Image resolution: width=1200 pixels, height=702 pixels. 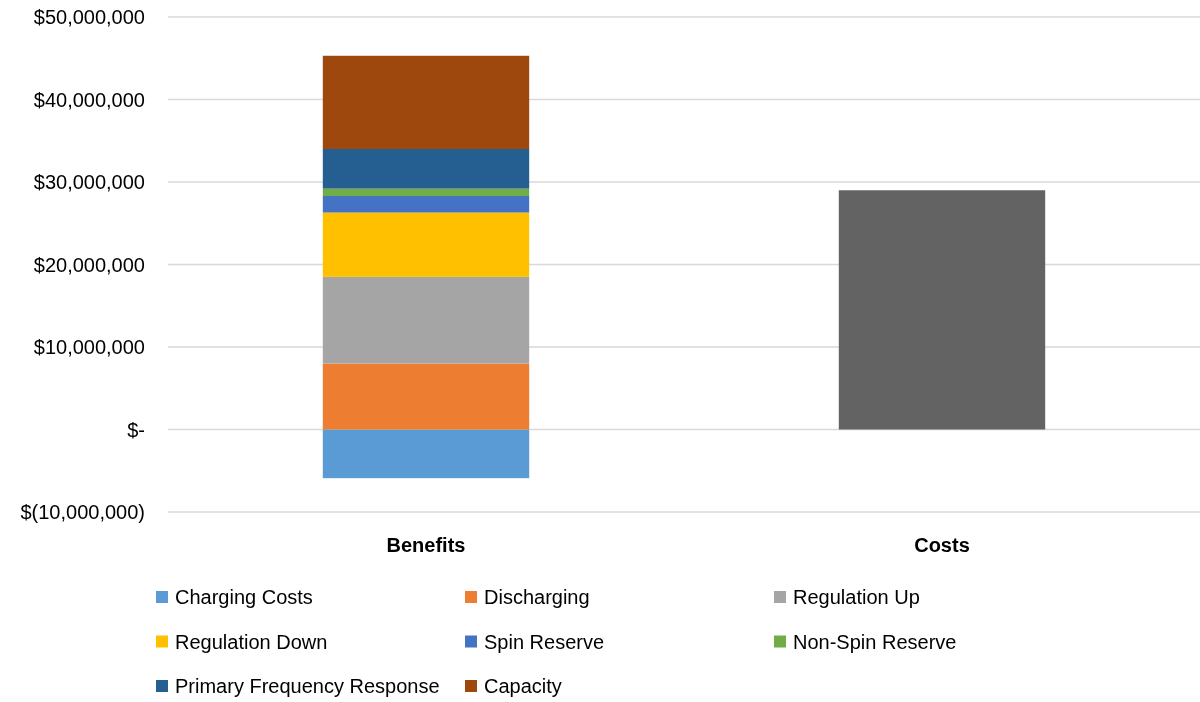 What do you see at coordinates (537, 597) in the screenshot?
I see `legend-label: Discharging` at bounding box center [537, 597].